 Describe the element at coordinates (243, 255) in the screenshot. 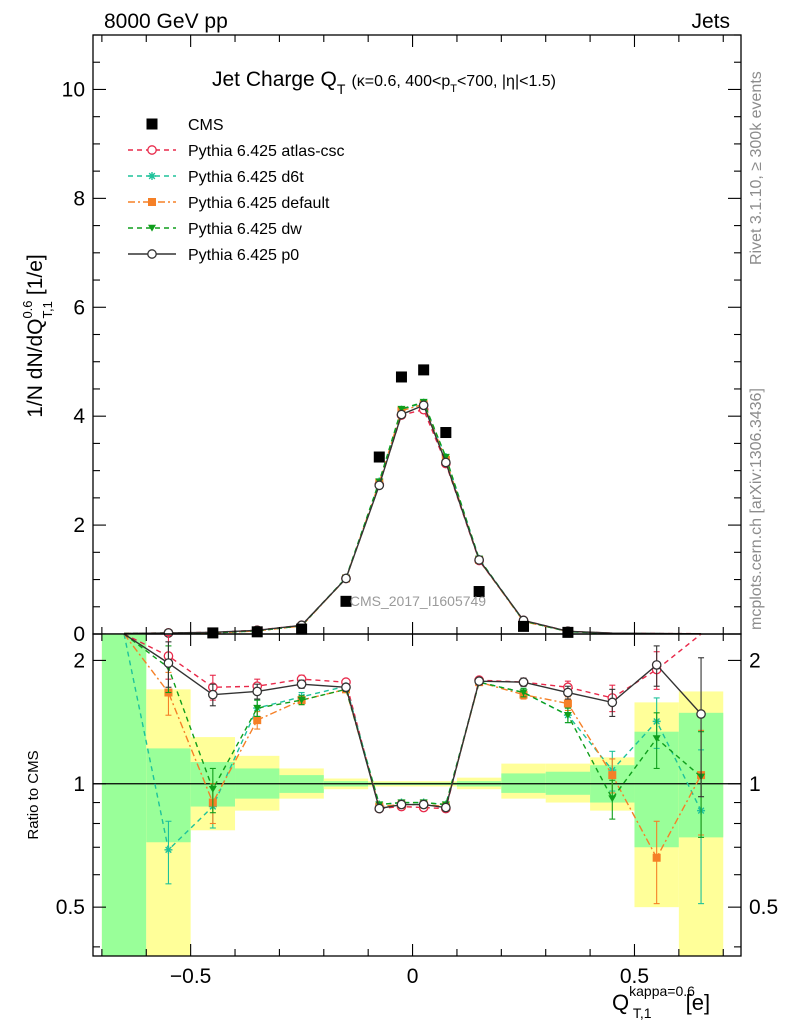

I see `legend-label-5: Pythia 6.425 p0` at that location.